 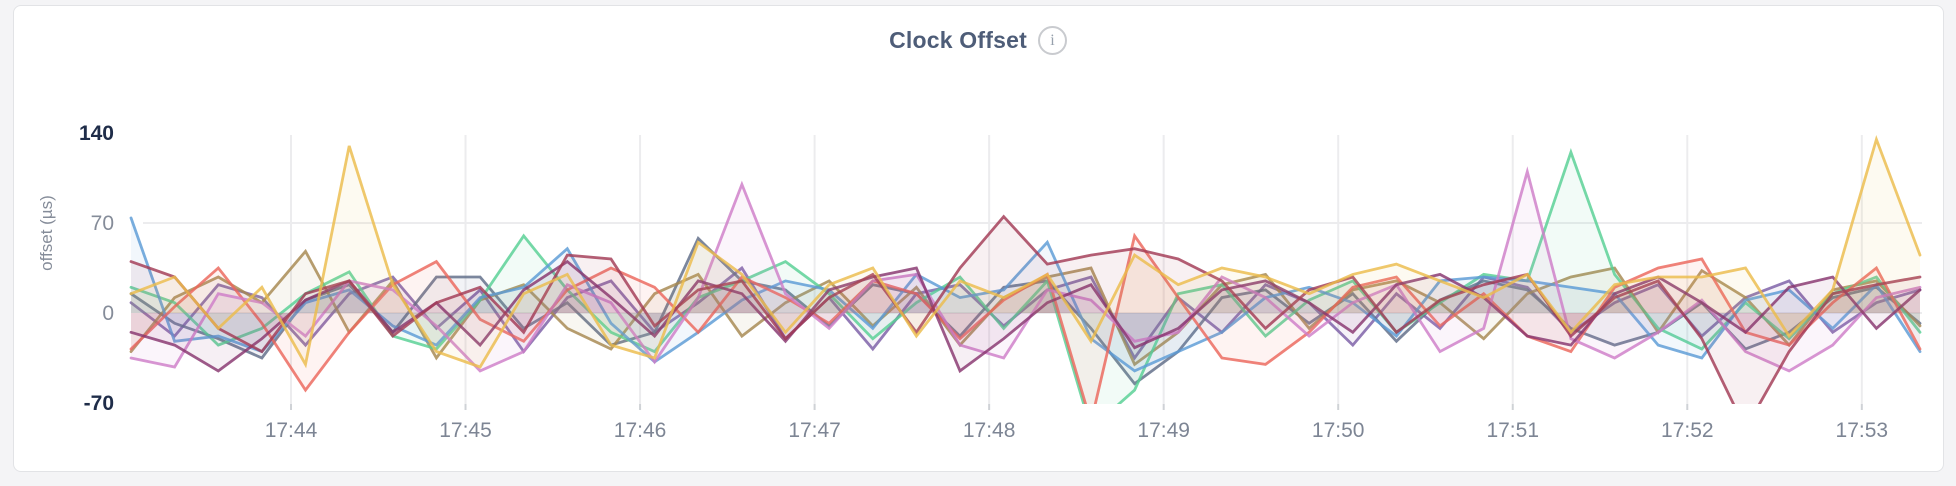 What do you see at coordinates (99, 403) in the screenshot?
I see `y-tick-label: -70` at bounding box center [99, 403].